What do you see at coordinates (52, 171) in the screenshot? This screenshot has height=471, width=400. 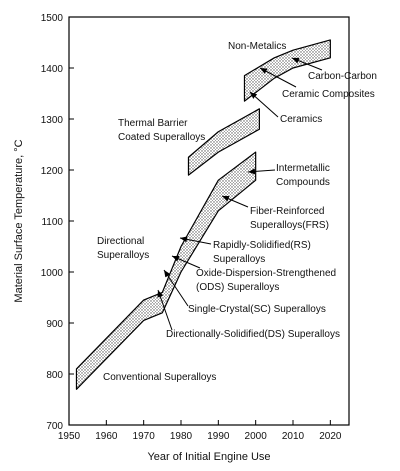 I see `y-tick-label: 1200` at bounding box center [52, 171].